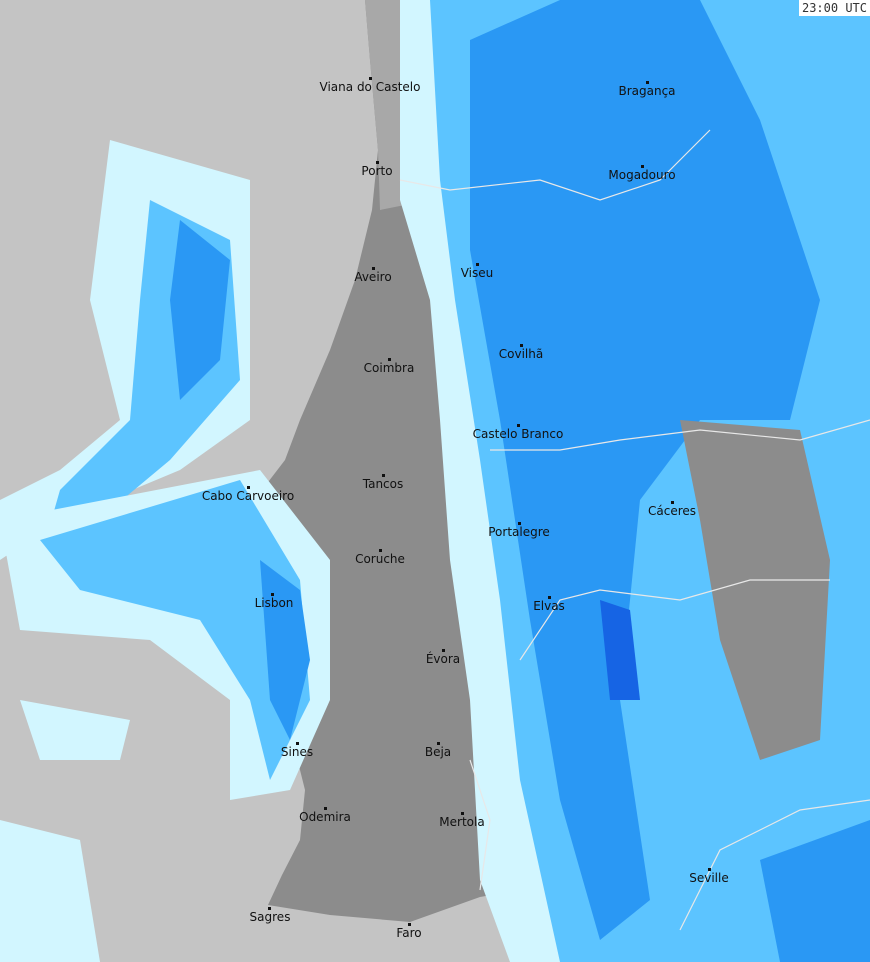 The width and height of the screenshot is (870, 962). I want to click on city-label: Elvas, so click(549, 606).